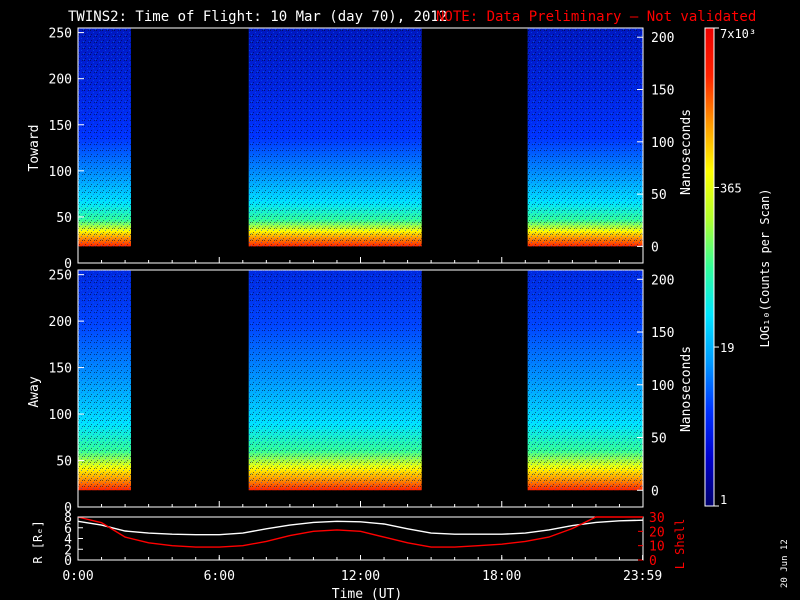  What do you see at coordinates (680, 544) in the screenshot?
I see `lshell-axis-label: L Shell` at bounding box center [680, 544].